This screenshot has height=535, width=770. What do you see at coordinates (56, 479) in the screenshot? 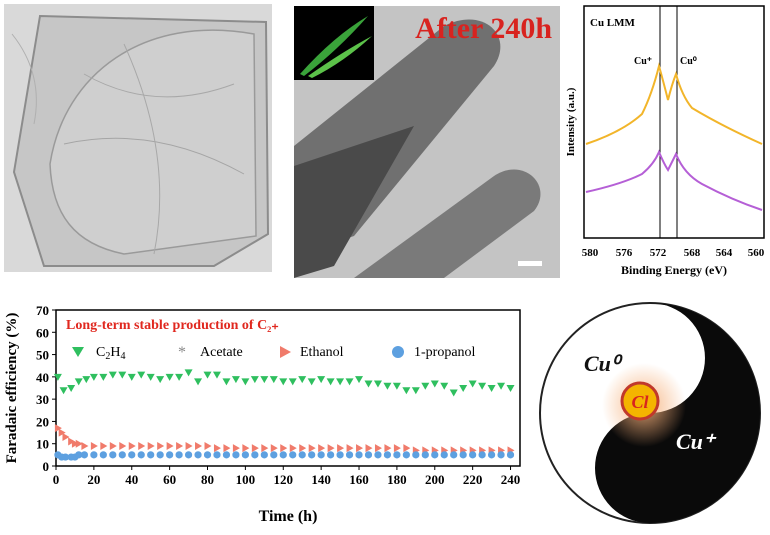
I see `fe-xtick-label: 0` at bounding box center [56, 479].